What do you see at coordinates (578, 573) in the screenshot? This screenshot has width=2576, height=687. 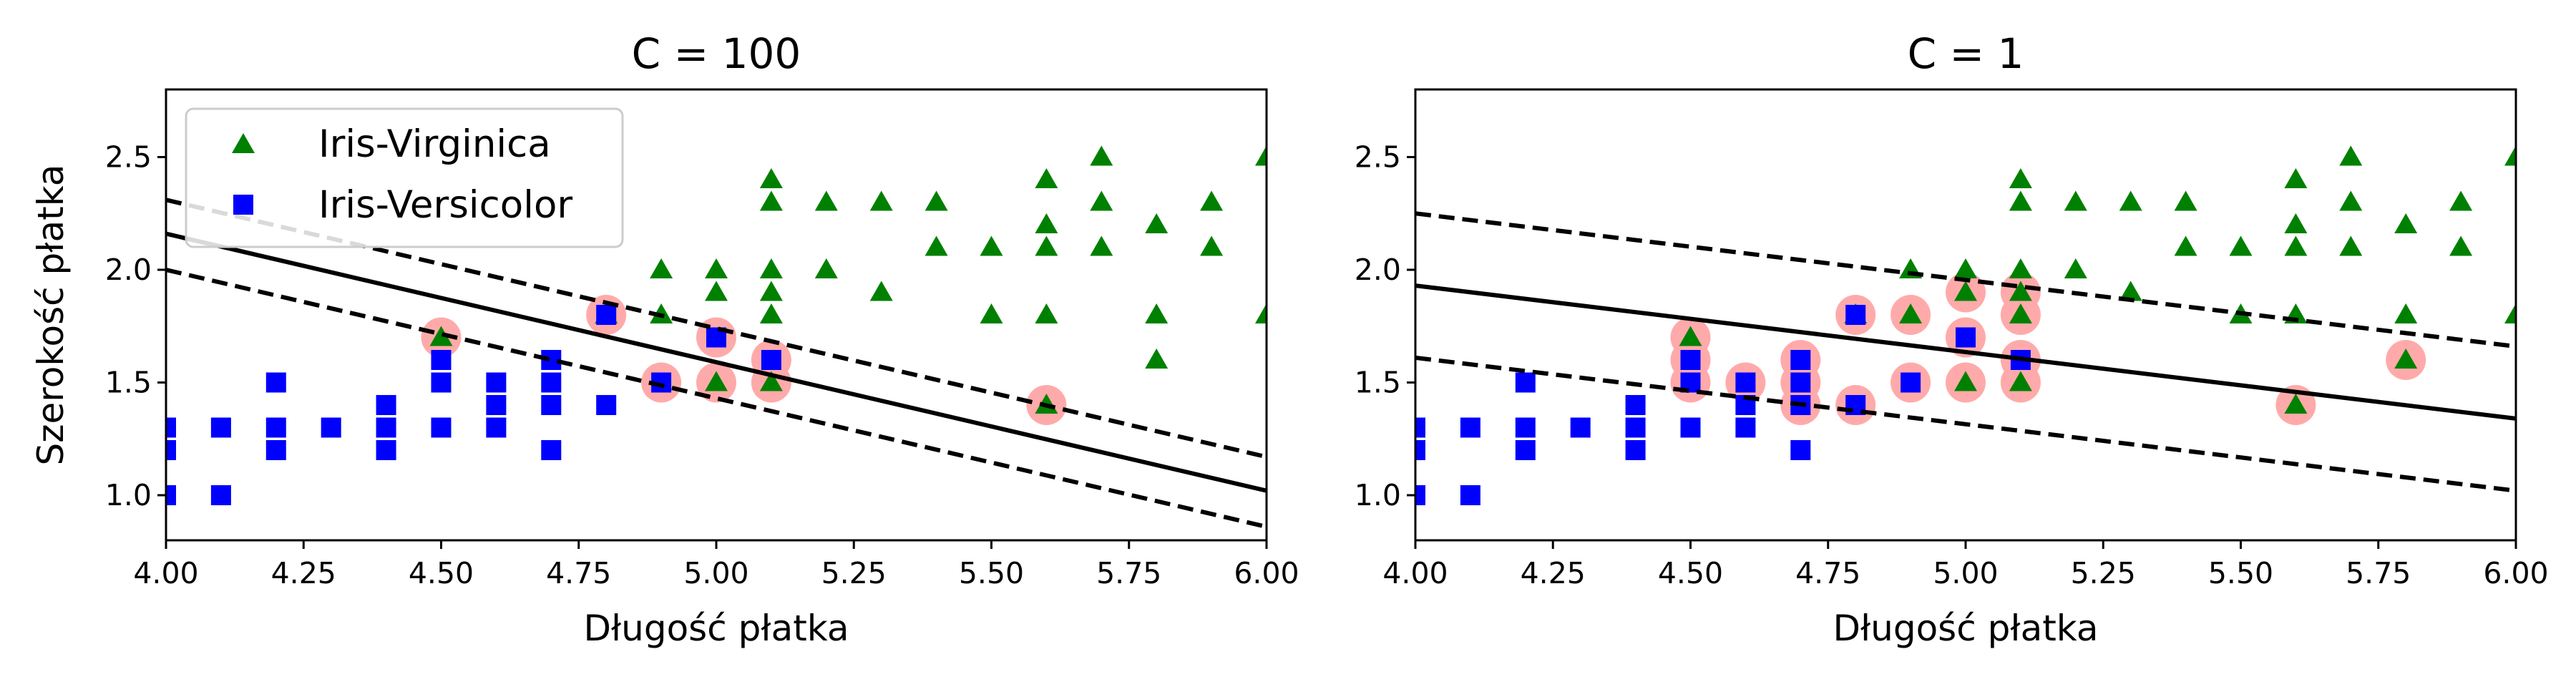 I see `x-tick-label: 4.75` at bounding box center [578, 573].